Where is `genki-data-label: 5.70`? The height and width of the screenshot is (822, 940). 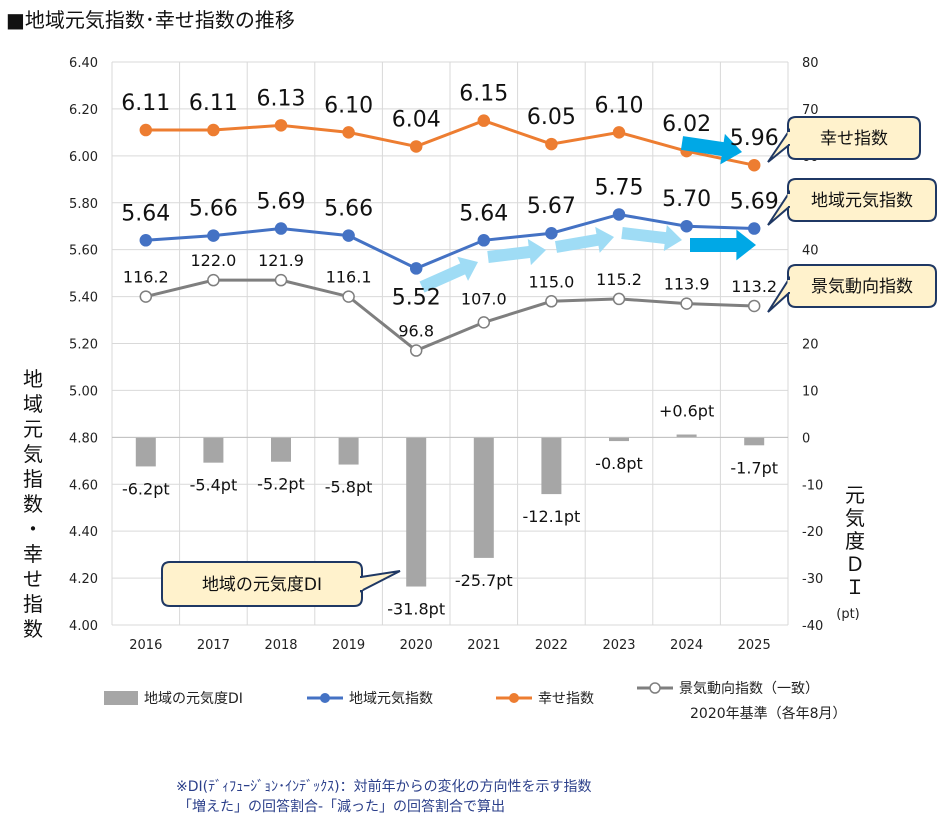
genki-data-label: 5.70 is located at coordinates (686, 199).